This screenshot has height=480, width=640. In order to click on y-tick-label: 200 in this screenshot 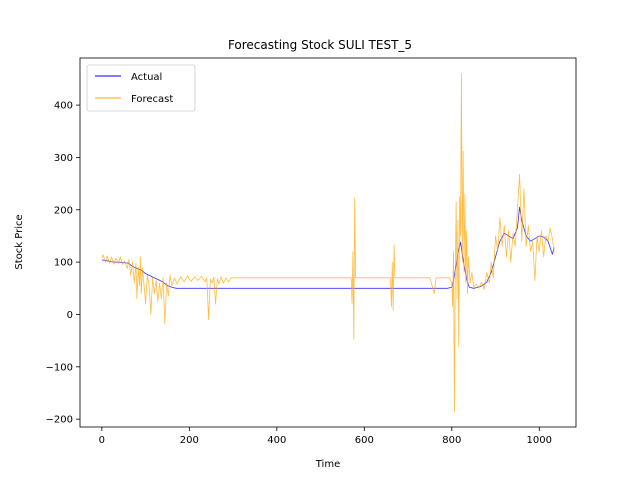, I will do `click(63, 210)`.